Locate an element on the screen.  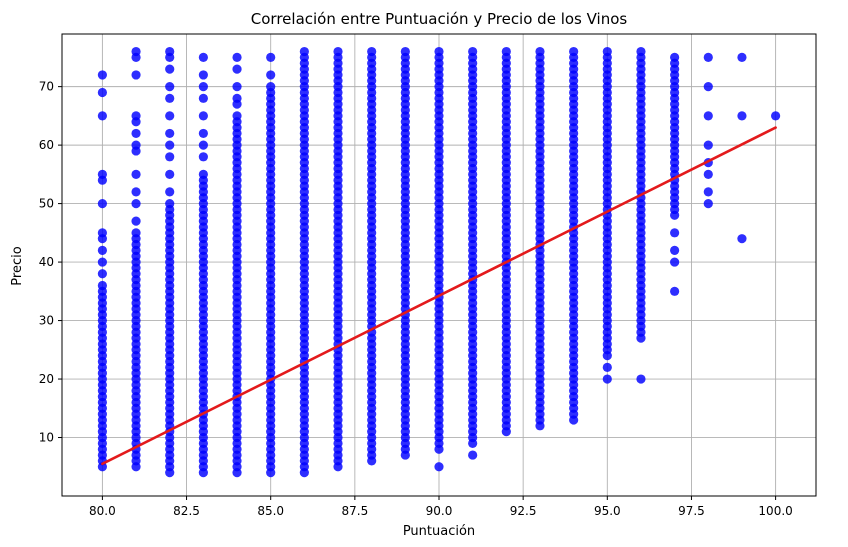
x-tick-label: 100.0 is located at coordinates (775, 511).